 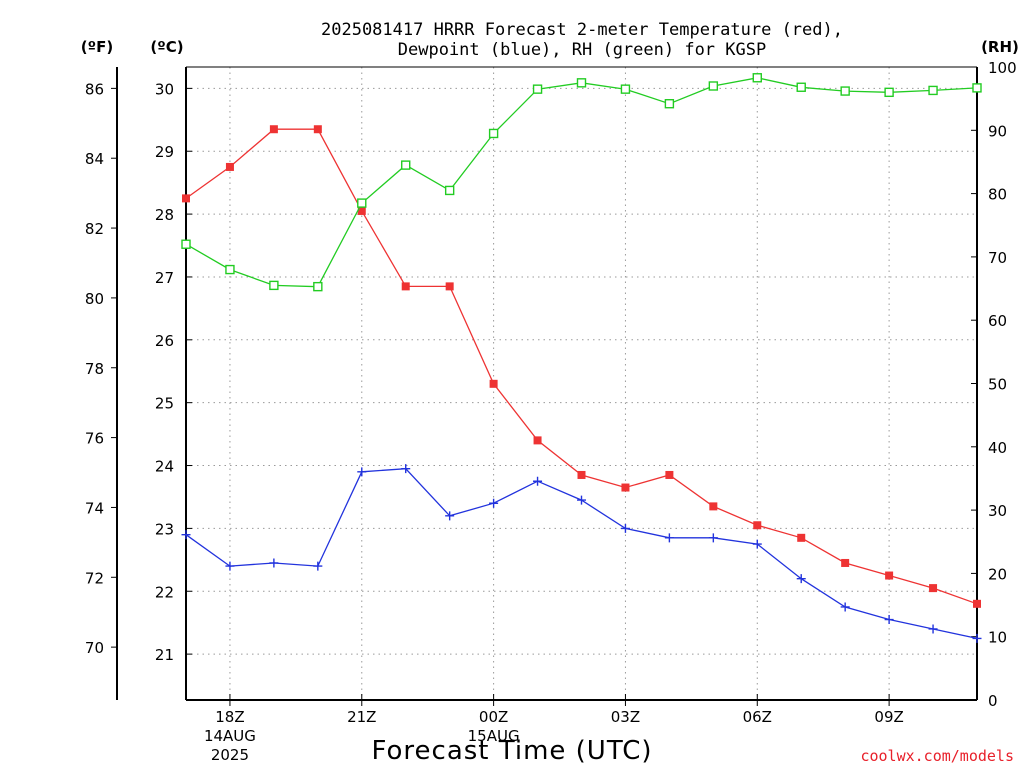 I want to click on fahrenheit-tick-label: 84, so click(x=94, y=159).